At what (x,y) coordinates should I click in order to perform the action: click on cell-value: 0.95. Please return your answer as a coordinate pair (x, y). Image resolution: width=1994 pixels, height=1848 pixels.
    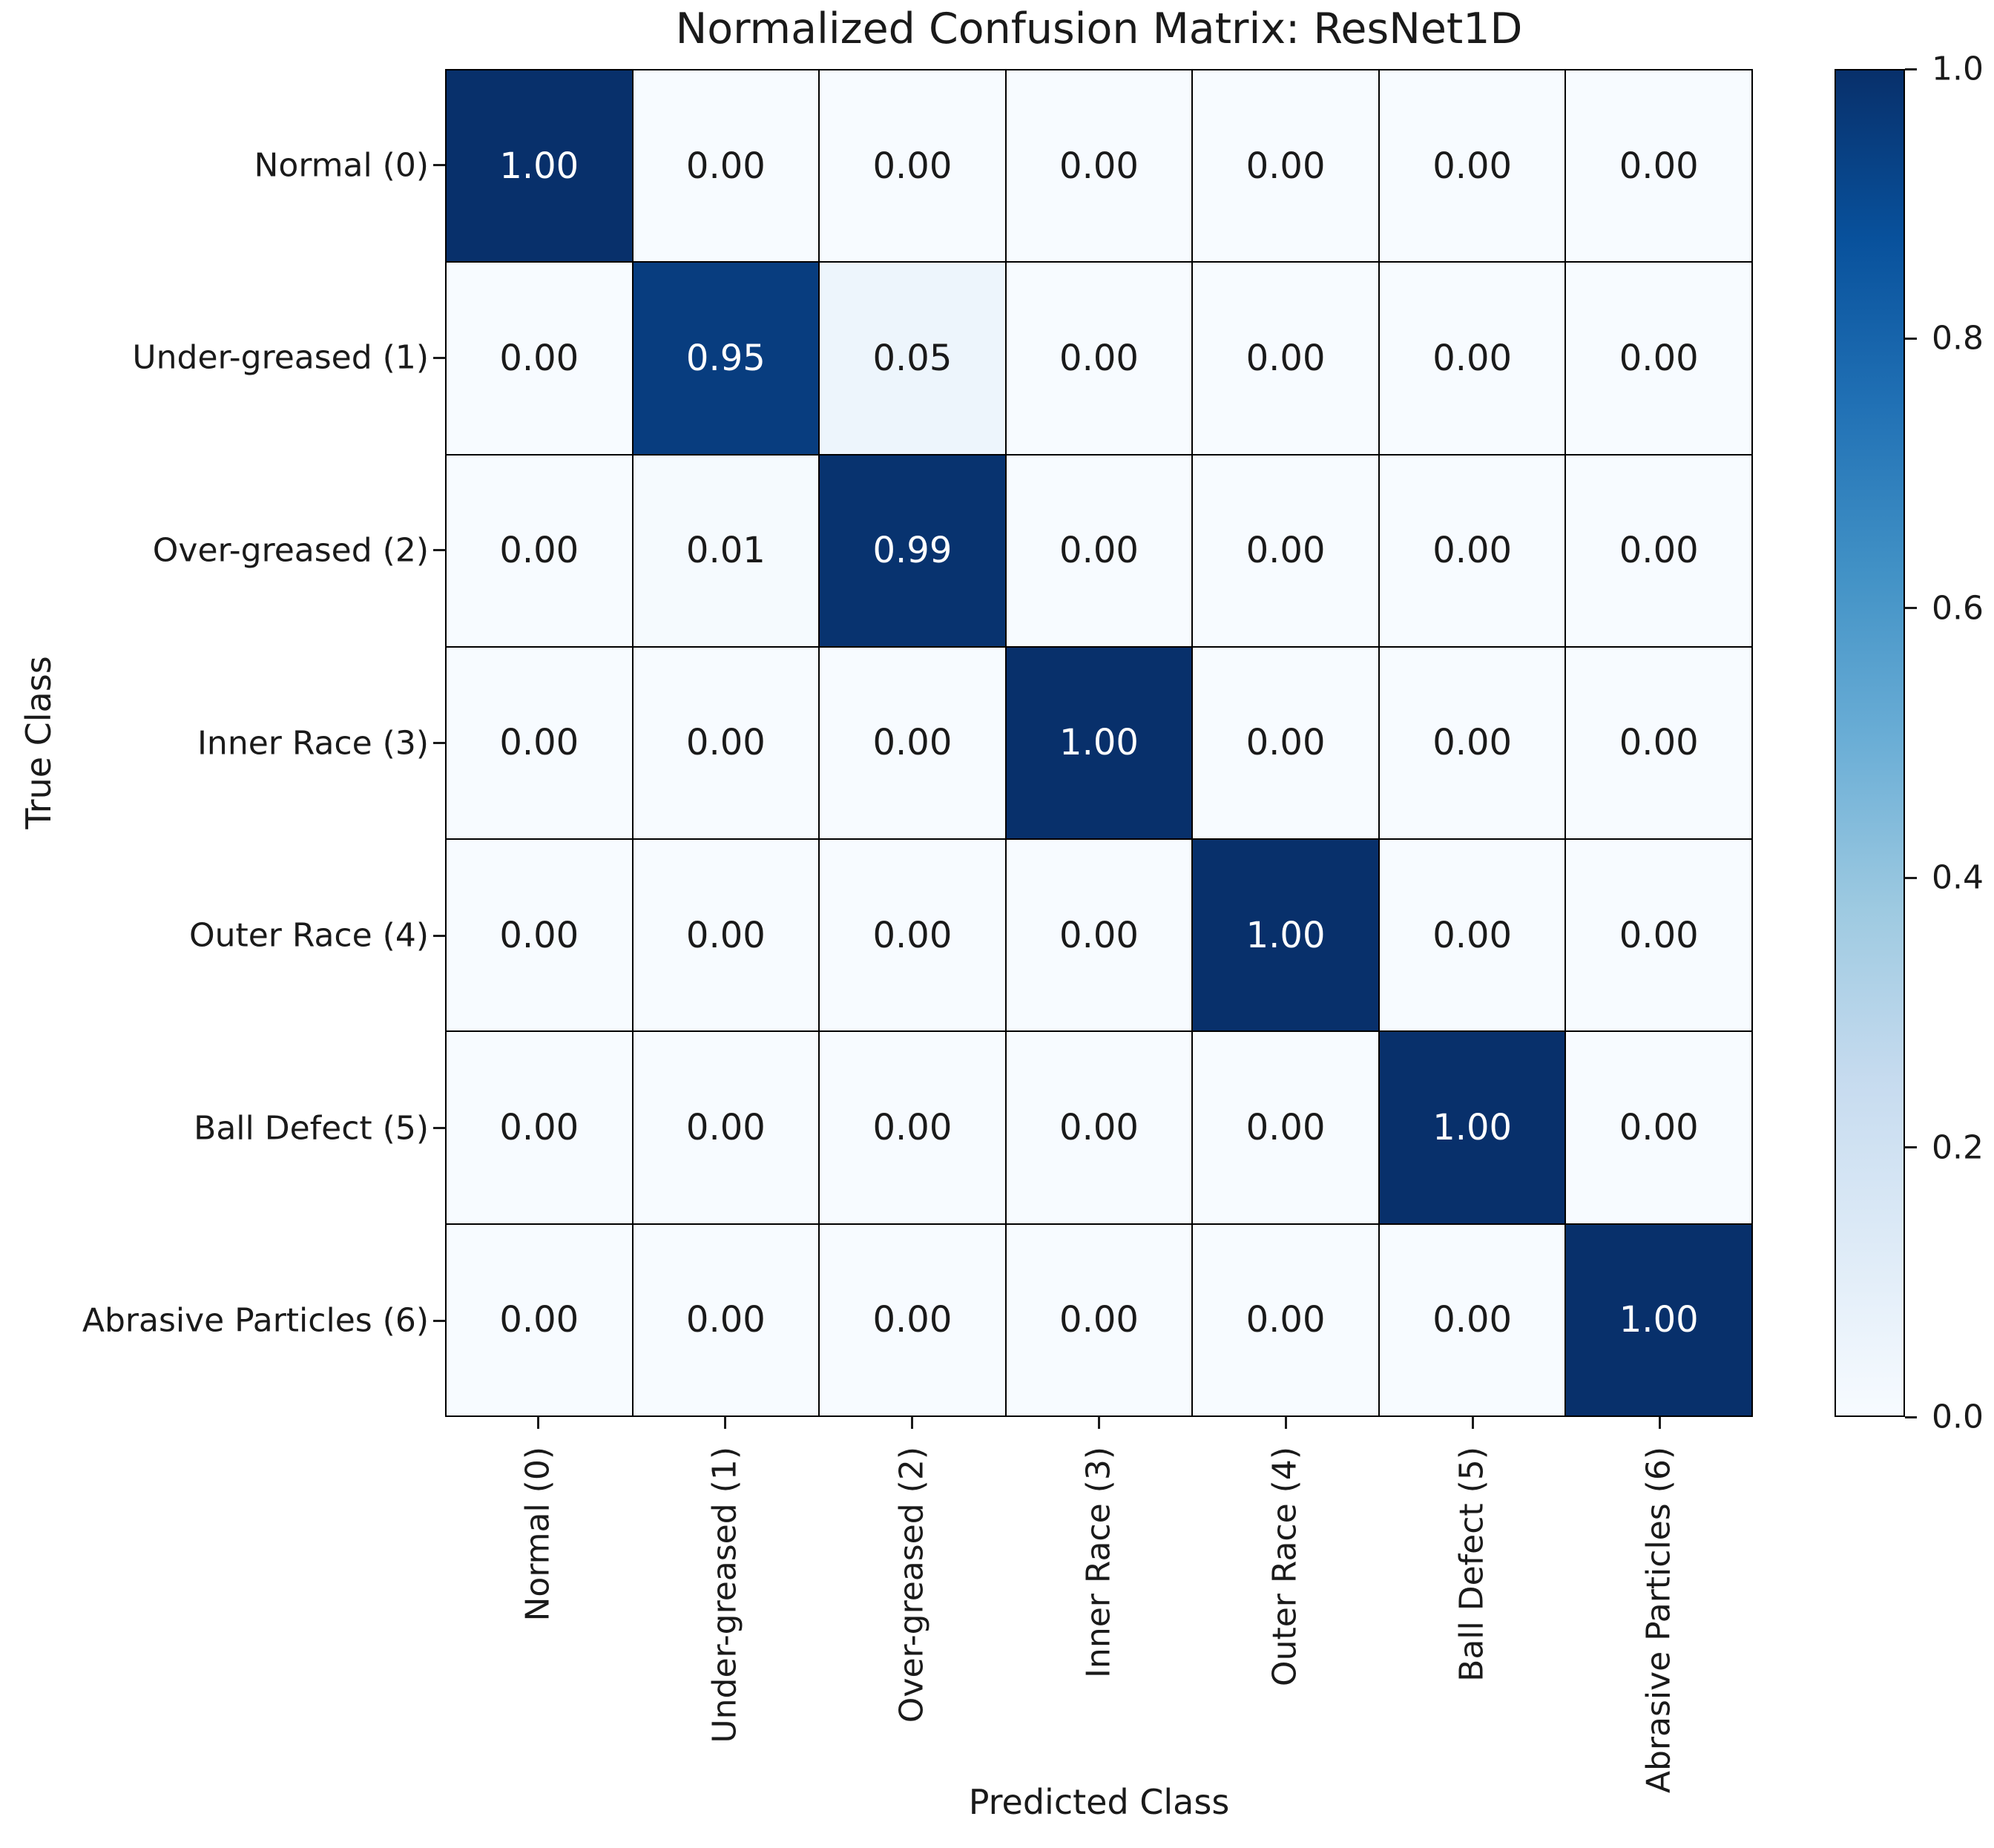
    Looking at the image, I should click on (726, 358).